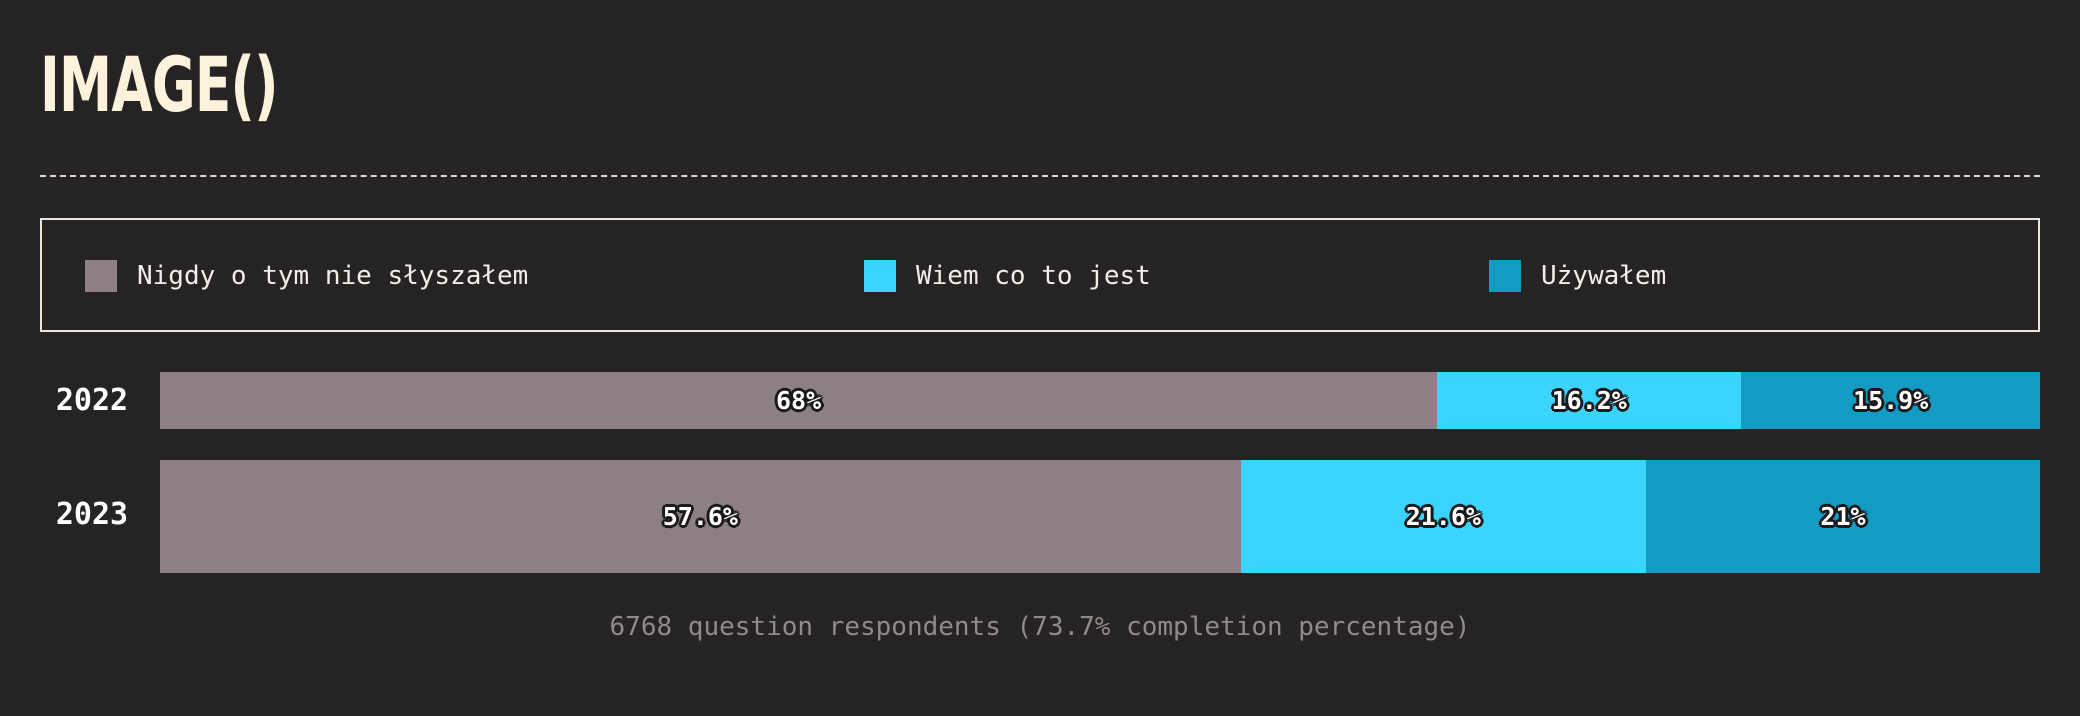 The width and height of the screenshot is (2080, 716). I want to click on legend-label-used: Używałem, so click(1604, 276).